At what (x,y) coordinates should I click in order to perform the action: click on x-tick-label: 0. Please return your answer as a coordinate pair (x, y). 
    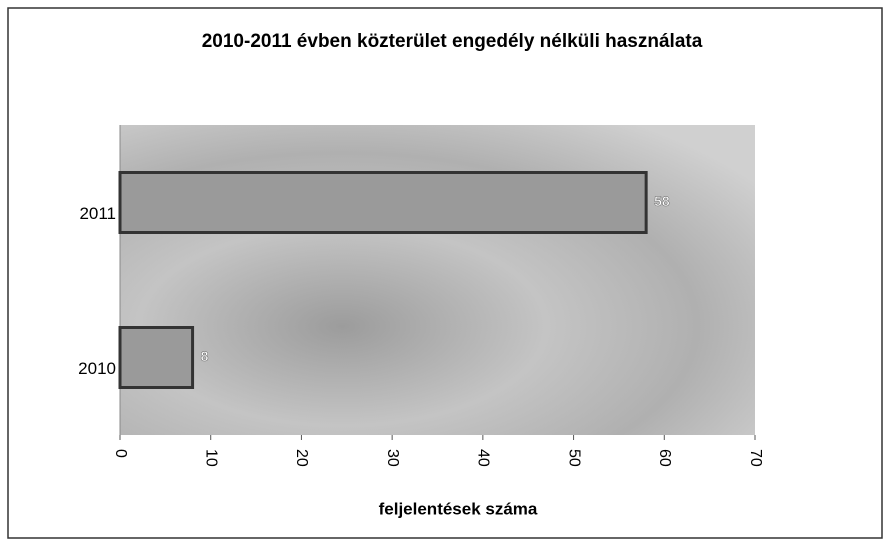
    Looking at the image, I should click on (120, 453).